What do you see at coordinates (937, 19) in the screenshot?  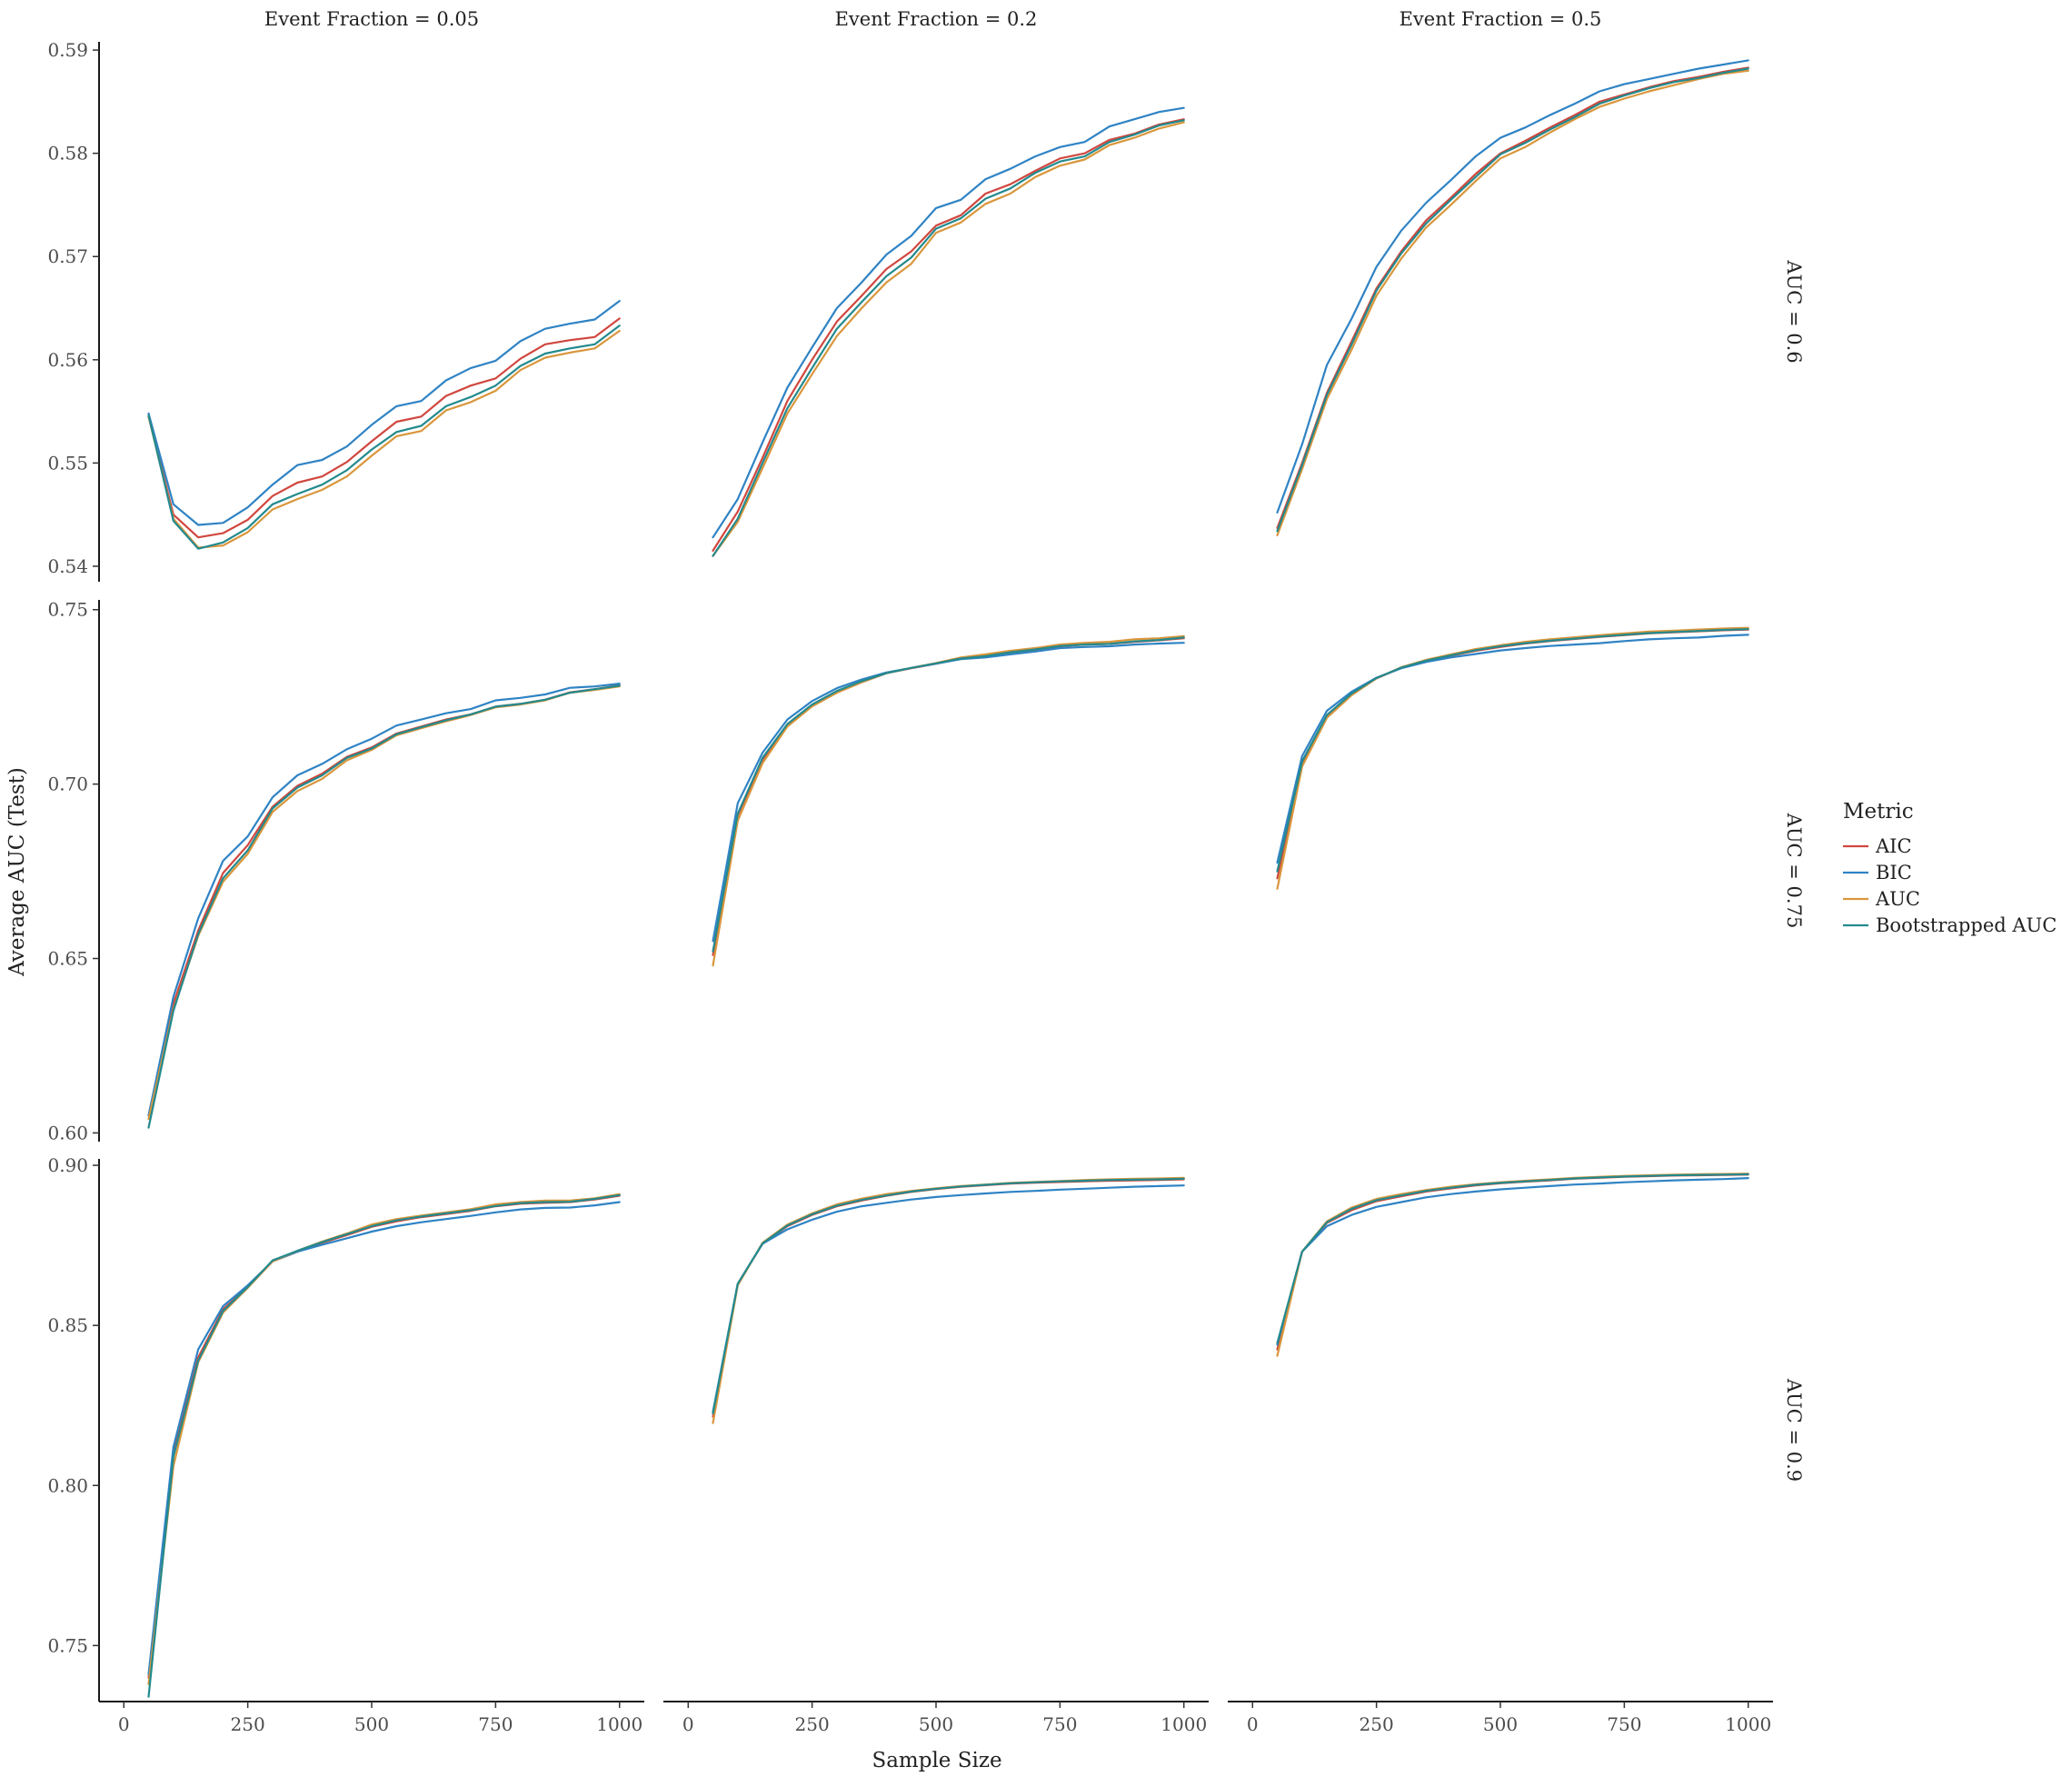 I see `column-strip-label: Event Fraction = 0.2` at bounding box center [937, 19].